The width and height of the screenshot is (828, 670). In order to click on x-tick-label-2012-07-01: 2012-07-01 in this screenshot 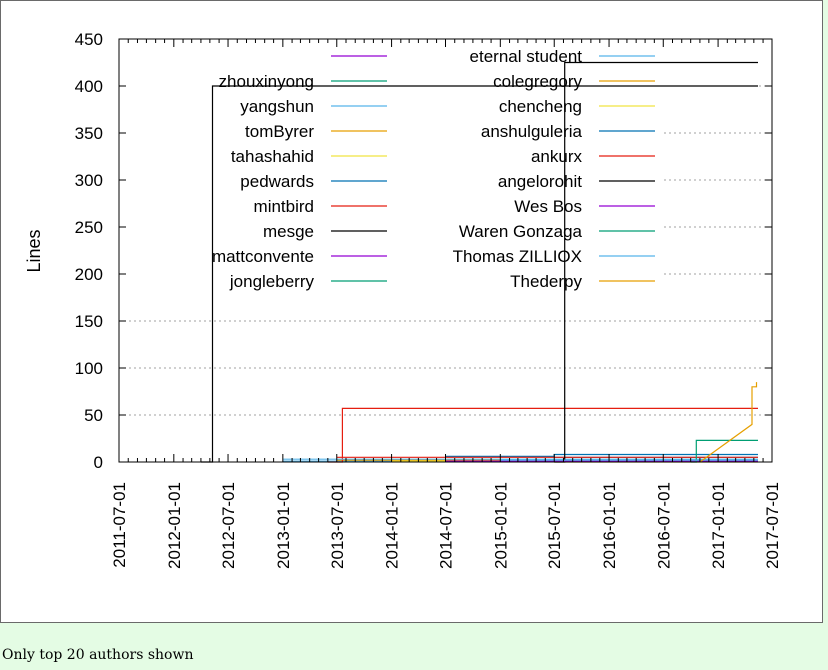, I will do `click(228, 525)`.